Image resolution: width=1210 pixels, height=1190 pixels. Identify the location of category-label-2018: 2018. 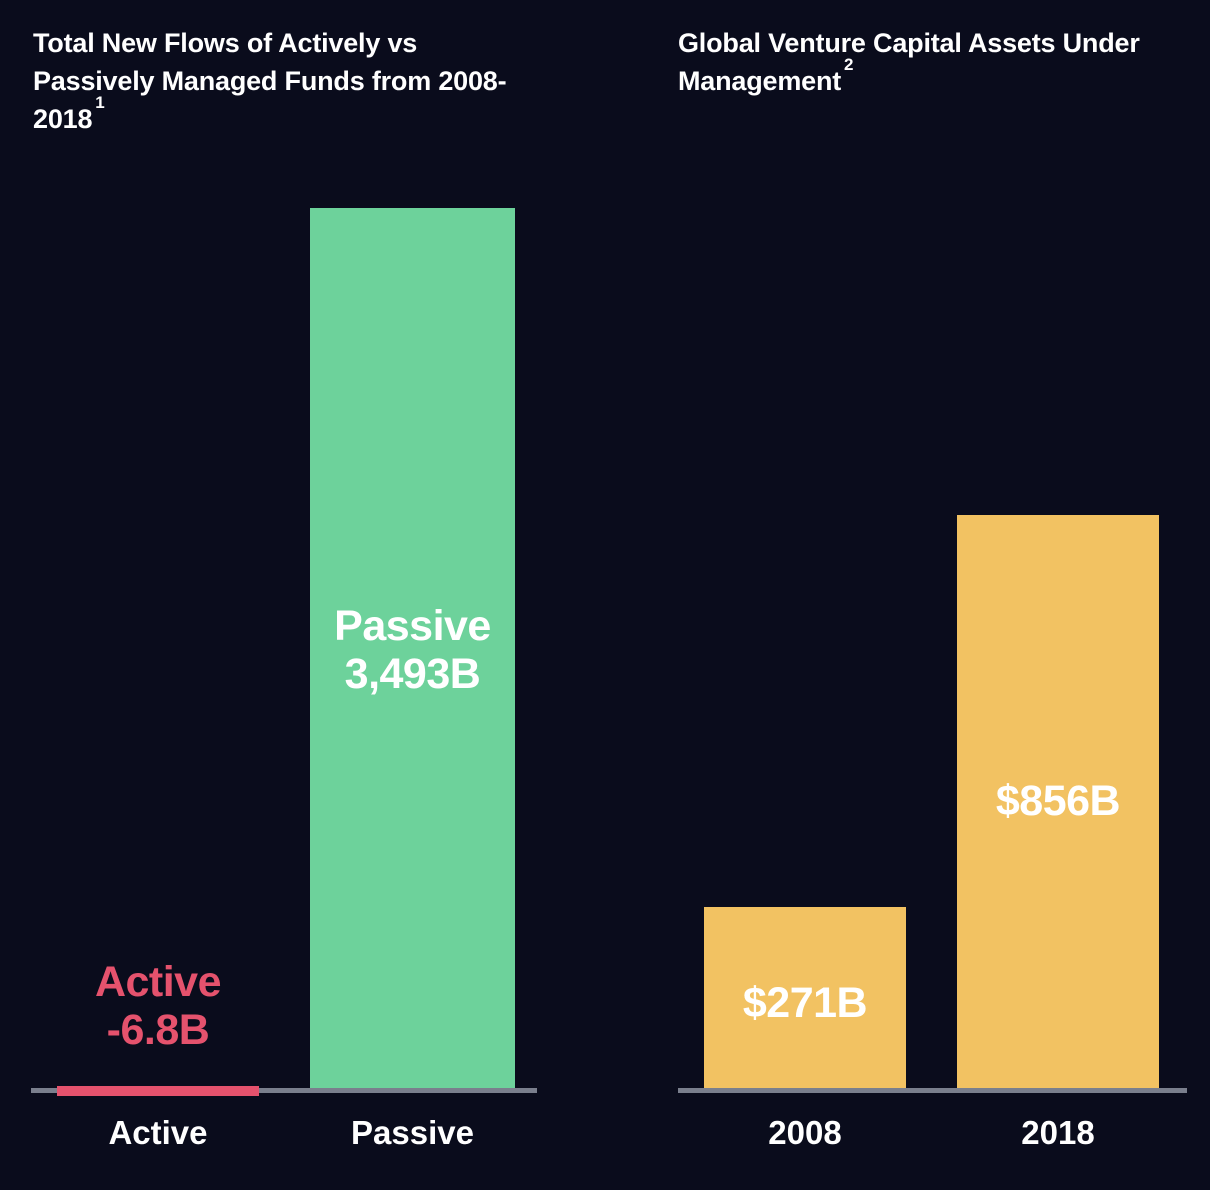
(1058, 1132).